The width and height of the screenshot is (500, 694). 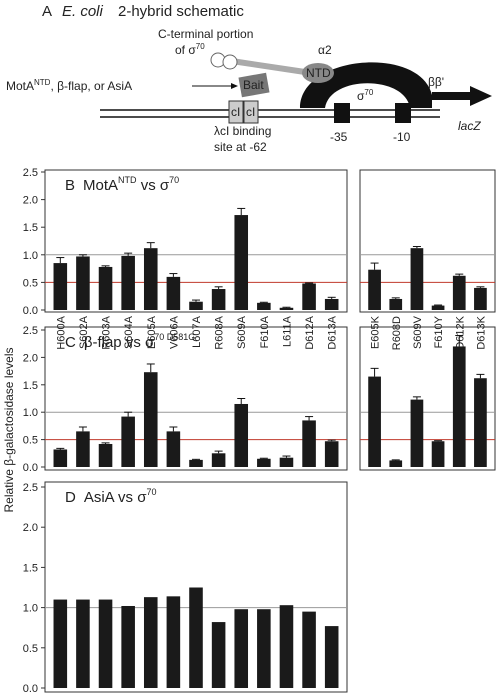 What do you see at coordinates (333, 332) in the screenshot?
I see `x-tick-label: D613A` at bounding box center [333, 332].